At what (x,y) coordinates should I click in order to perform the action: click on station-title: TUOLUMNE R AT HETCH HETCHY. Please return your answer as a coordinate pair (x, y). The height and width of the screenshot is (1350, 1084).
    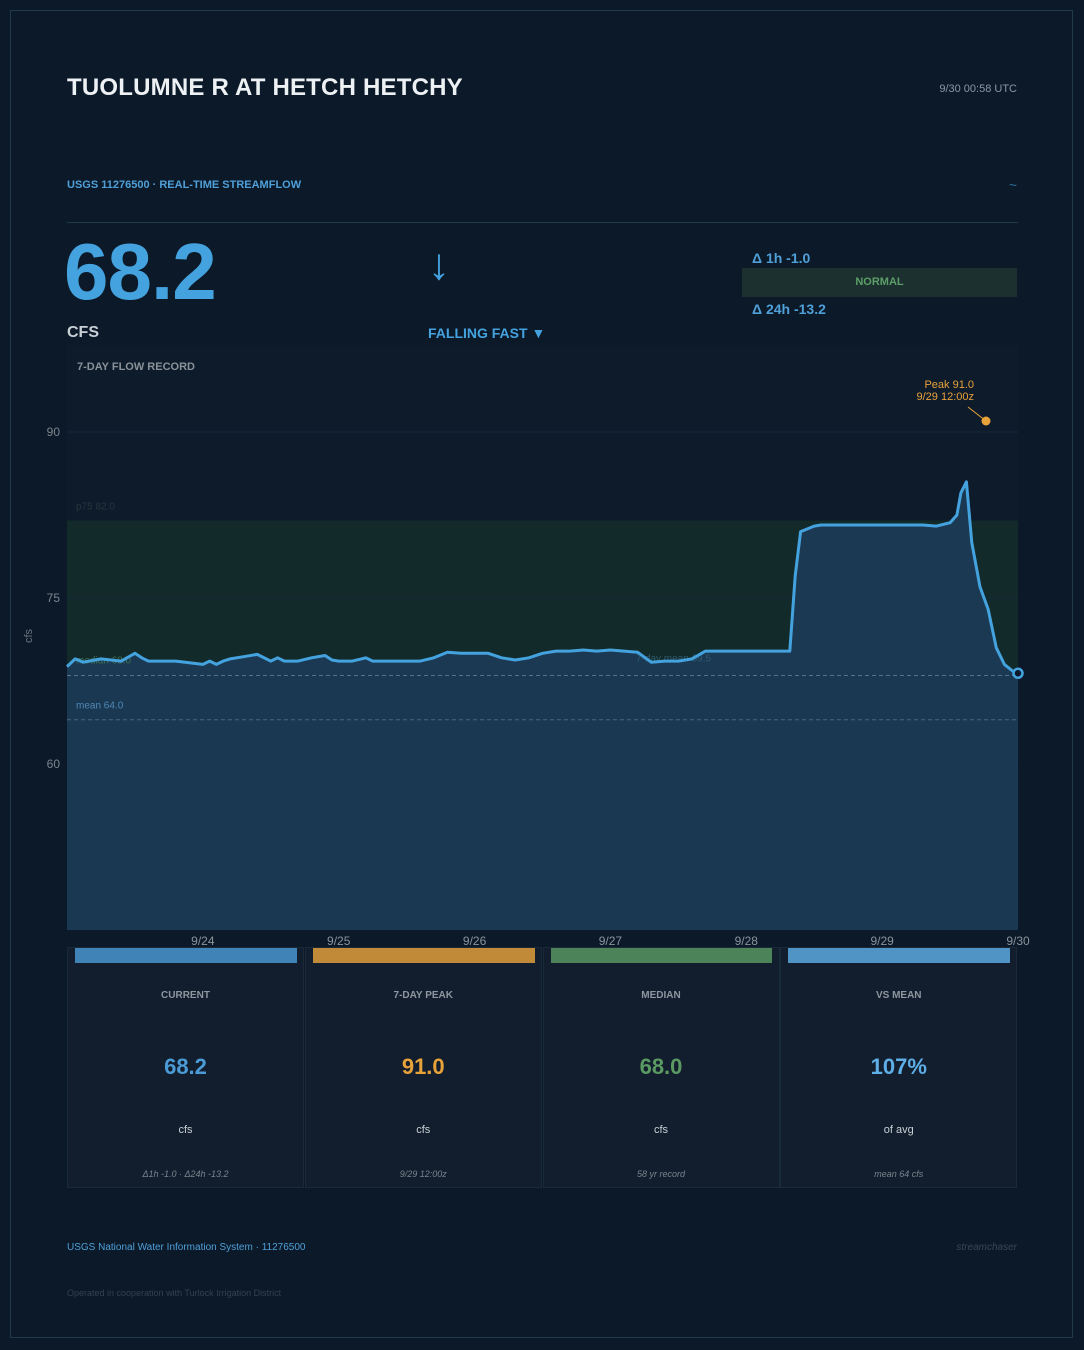
    Looking at the image, I should click on (265, 87).